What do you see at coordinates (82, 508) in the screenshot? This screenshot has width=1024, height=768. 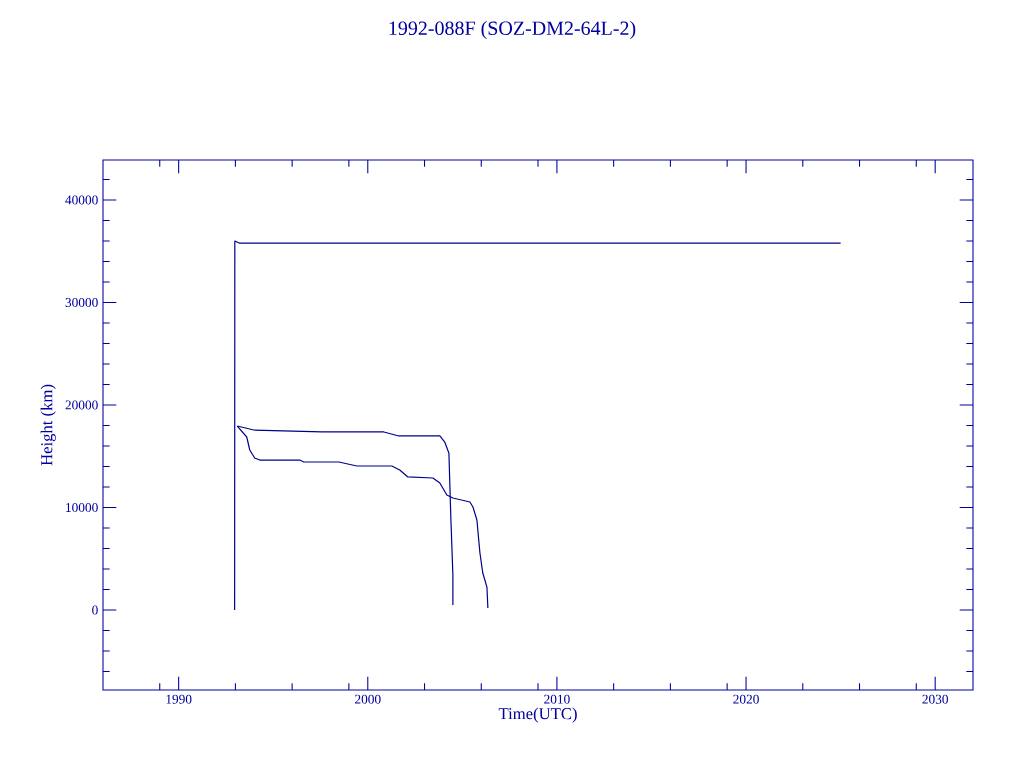 I see `y-tick-label: 10000` at bounding box center [82, 508].